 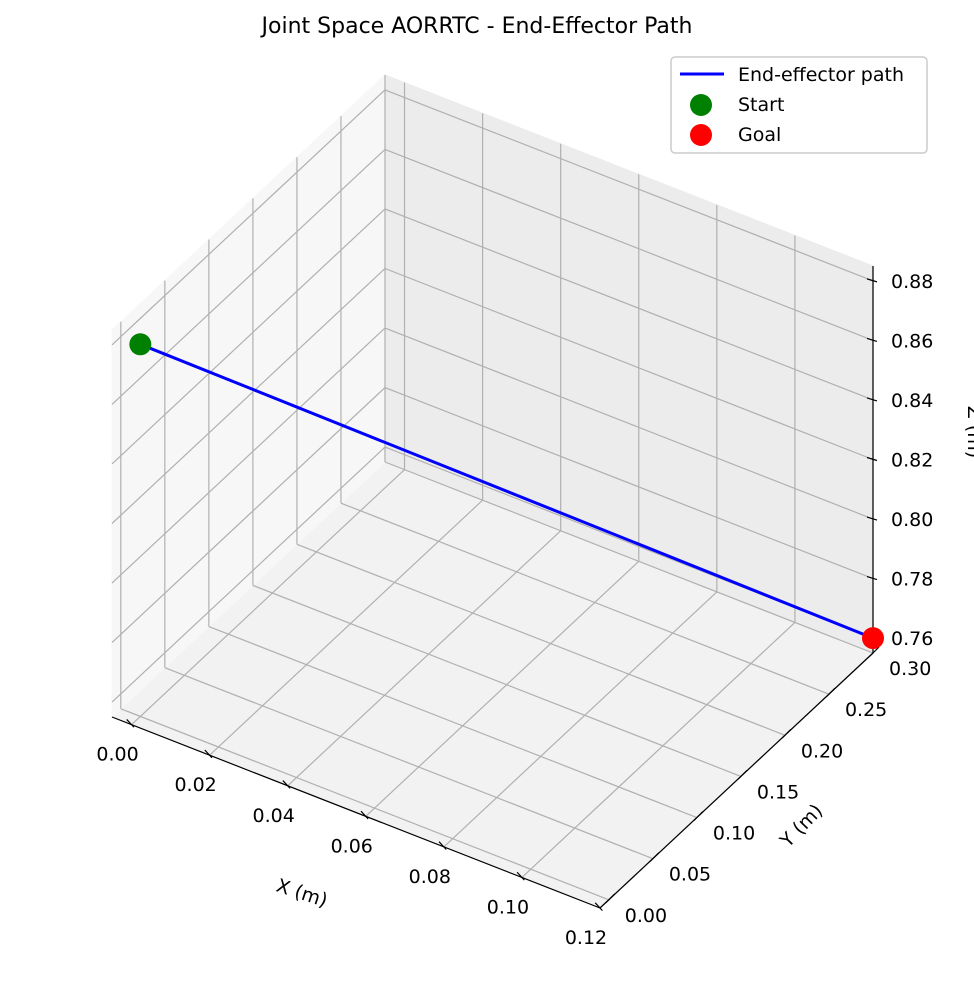 I want to click on z-tick-label: 0.82, so click(x=912, y=461).